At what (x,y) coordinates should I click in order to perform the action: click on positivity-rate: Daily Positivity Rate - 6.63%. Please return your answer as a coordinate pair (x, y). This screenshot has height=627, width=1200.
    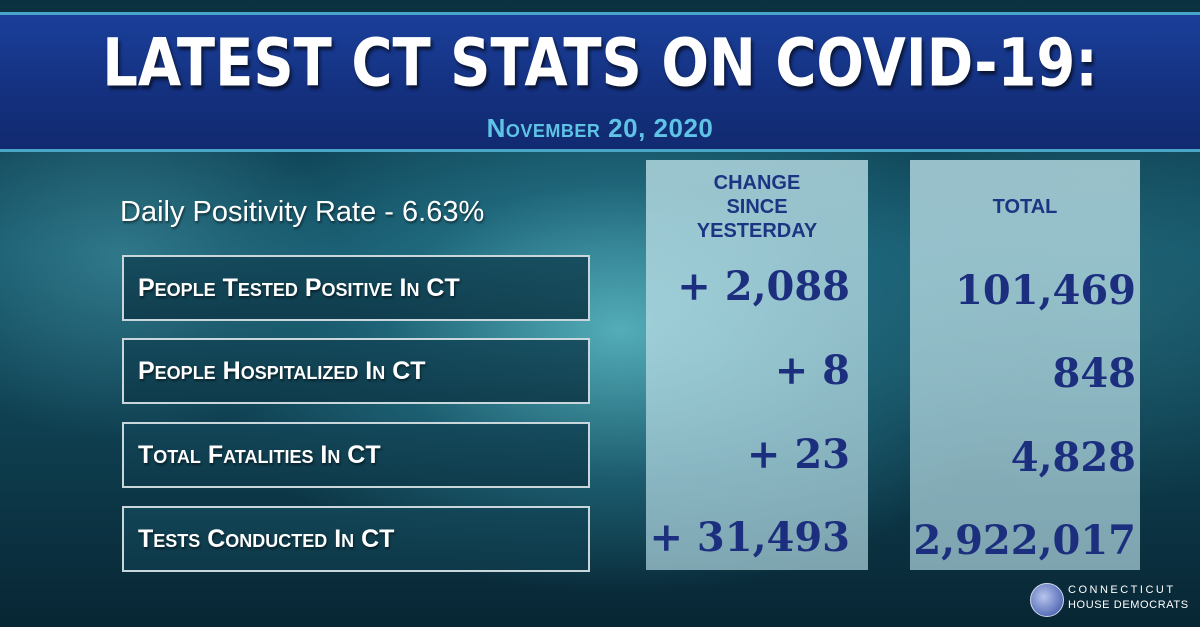
    Looking at the image, I should click on (302, 212).